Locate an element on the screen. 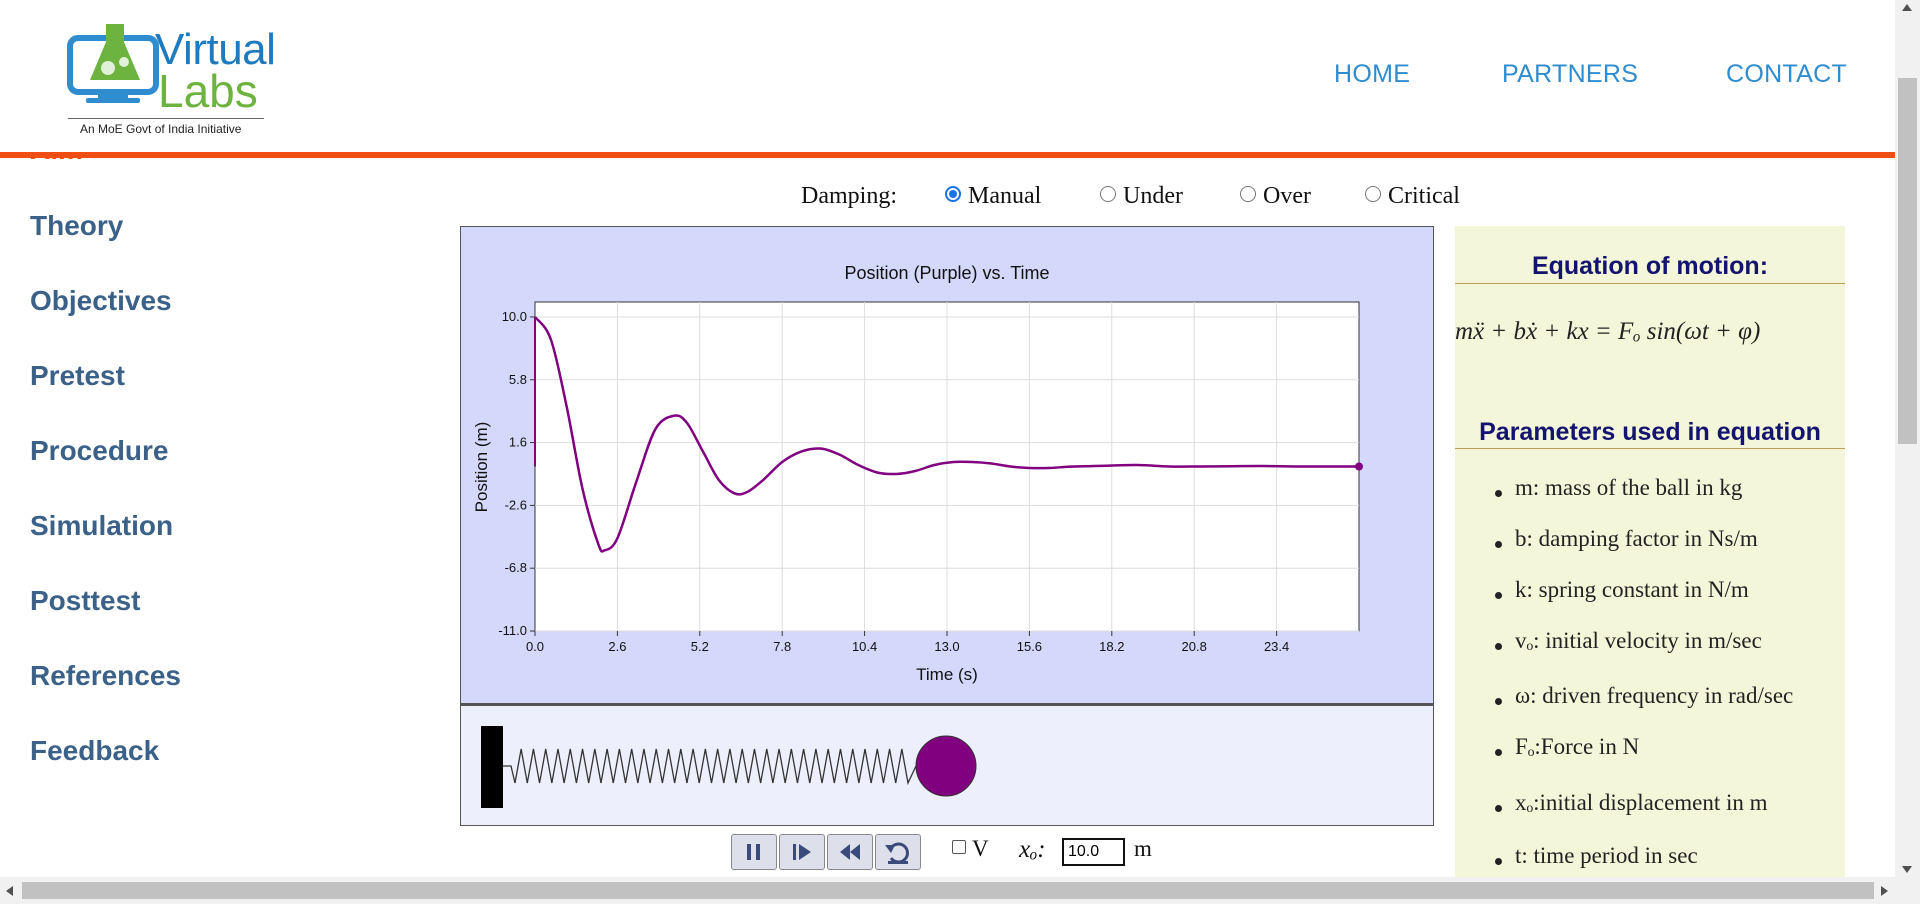 This screenshot has height=904, width=1920. velocity-checkbox-label: V is located at coordinates (980, 848).